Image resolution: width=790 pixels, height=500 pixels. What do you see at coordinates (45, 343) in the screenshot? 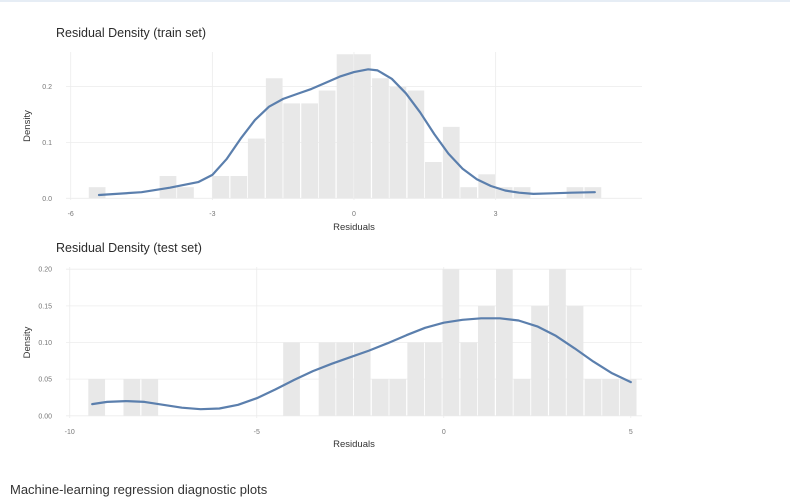
I see `y-tick-label: 0.10` at bounding box center [45, 343].